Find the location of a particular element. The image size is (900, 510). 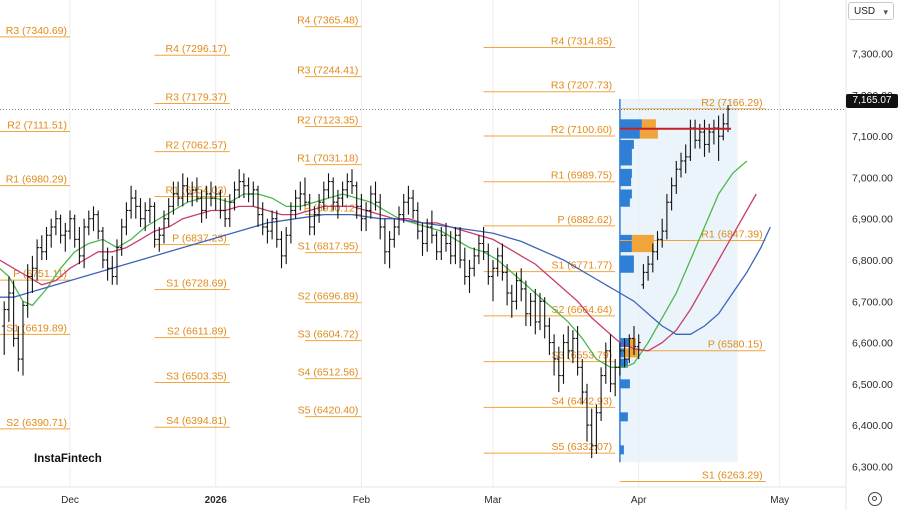

pivot-label-1-5: S1 (6728.69) is located at coordinates (196, 283).